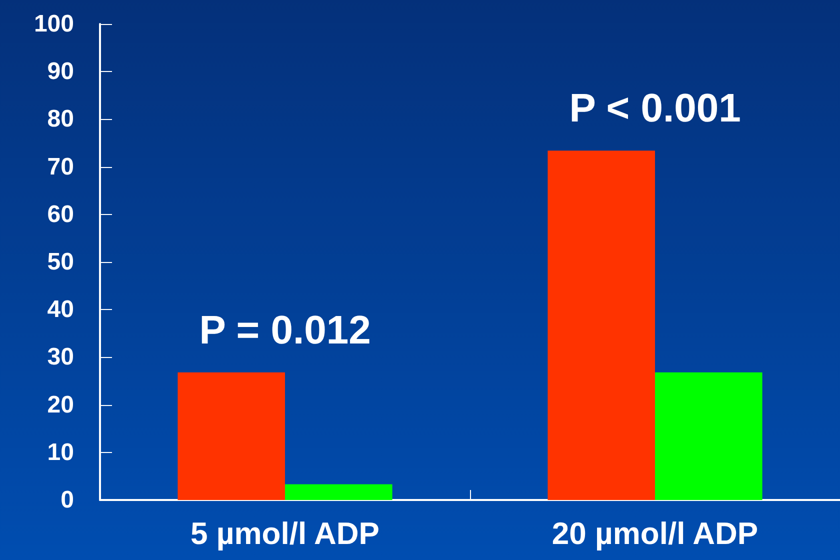 Image resolution: width=840 pixels, height=560 pixels. What do you see at coordinates (60, 452) in the screenshot?
I see `y-tick-label: 10` at bounding box center [60, 452].